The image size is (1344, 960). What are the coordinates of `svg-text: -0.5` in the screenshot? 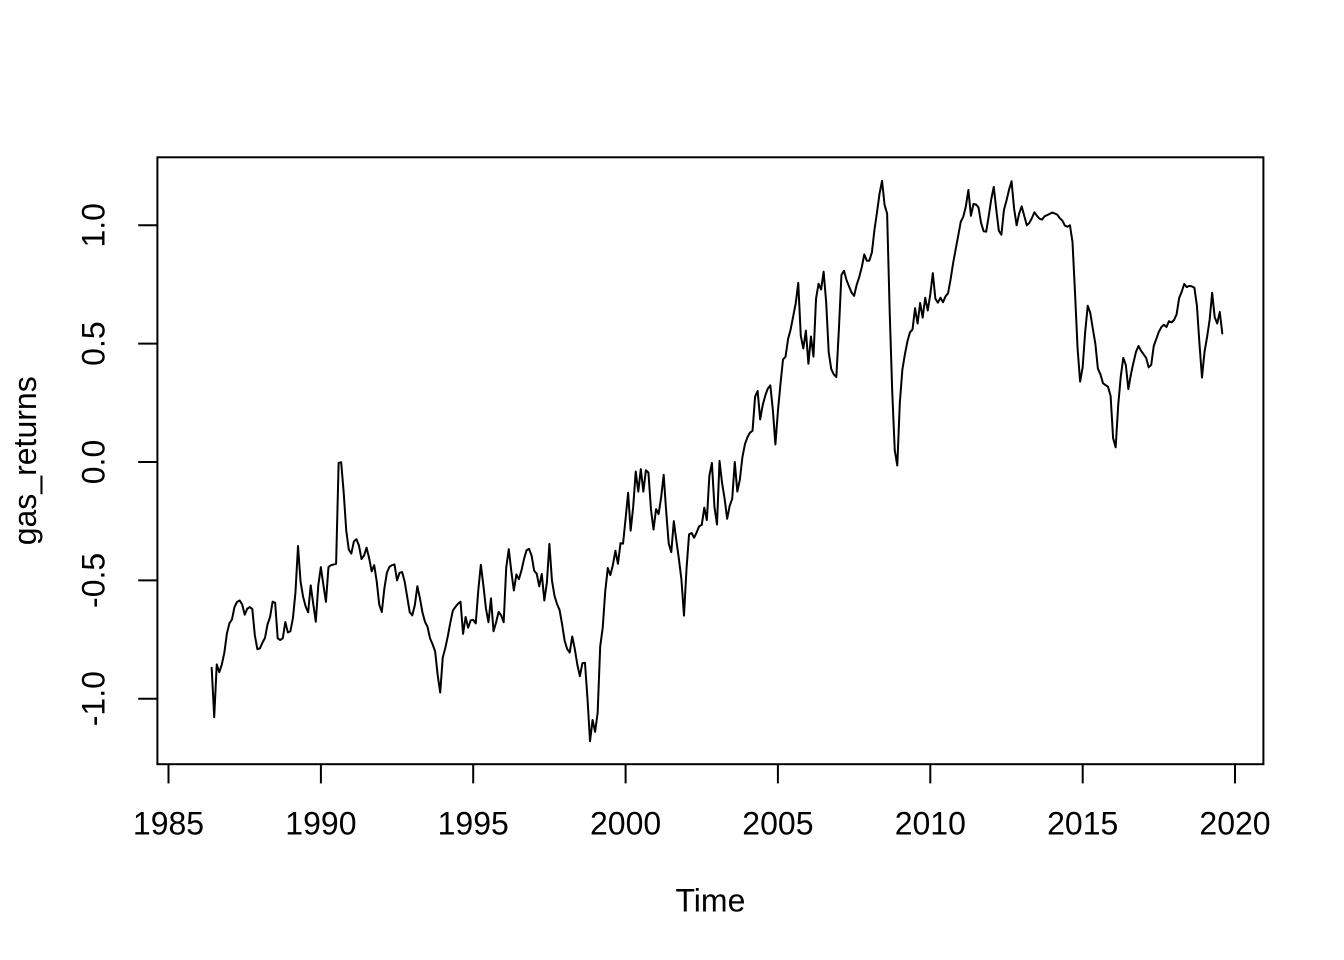 It's located at (94, 580).